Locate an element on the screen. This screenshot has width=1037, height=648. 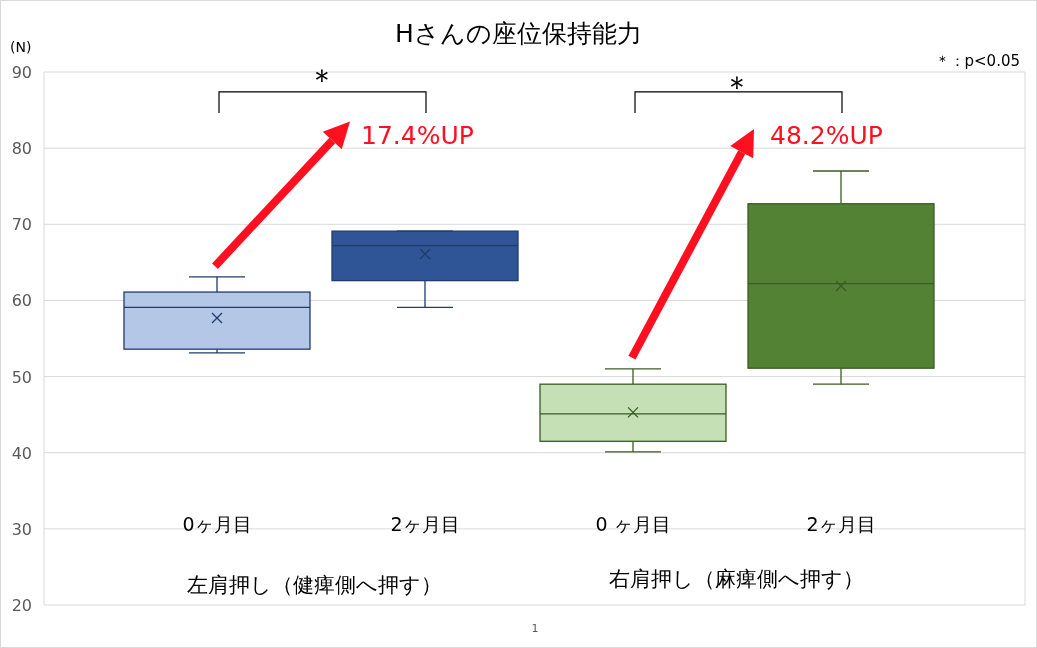
y-tick-label: 90 is located at coordinates (21, 72).